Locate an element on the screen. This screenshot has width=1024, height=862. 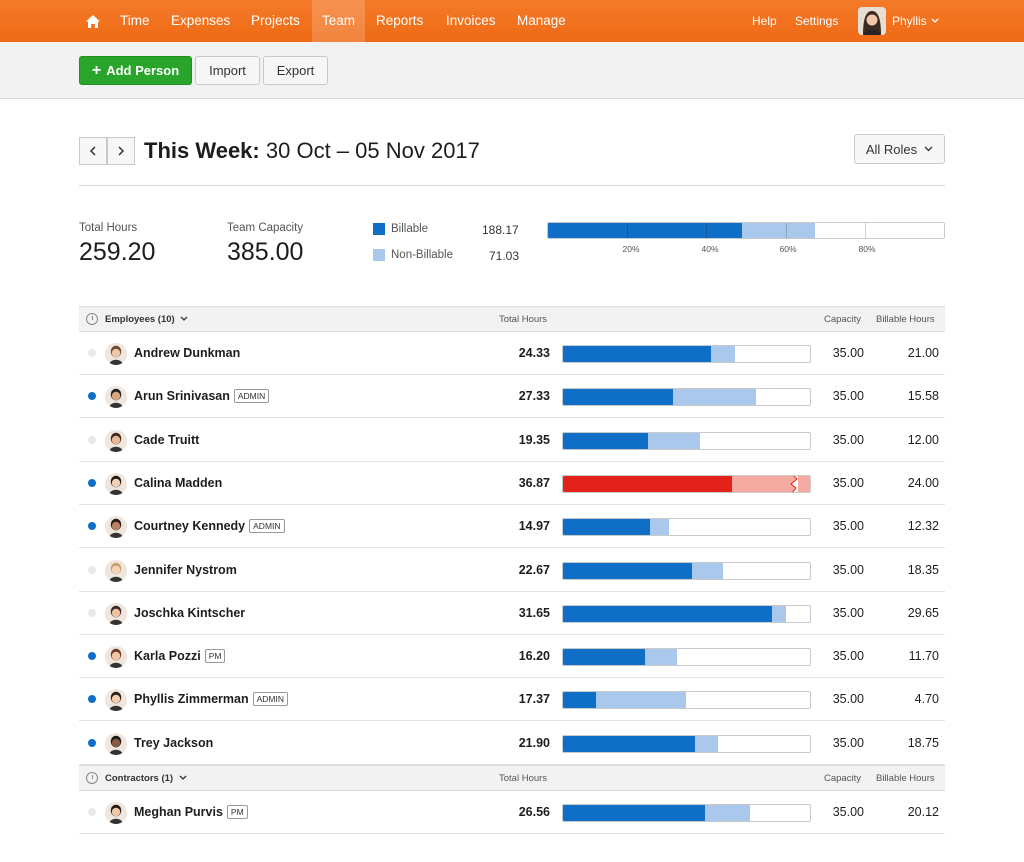
nav-help: Help is located at coordinates (764, 21).